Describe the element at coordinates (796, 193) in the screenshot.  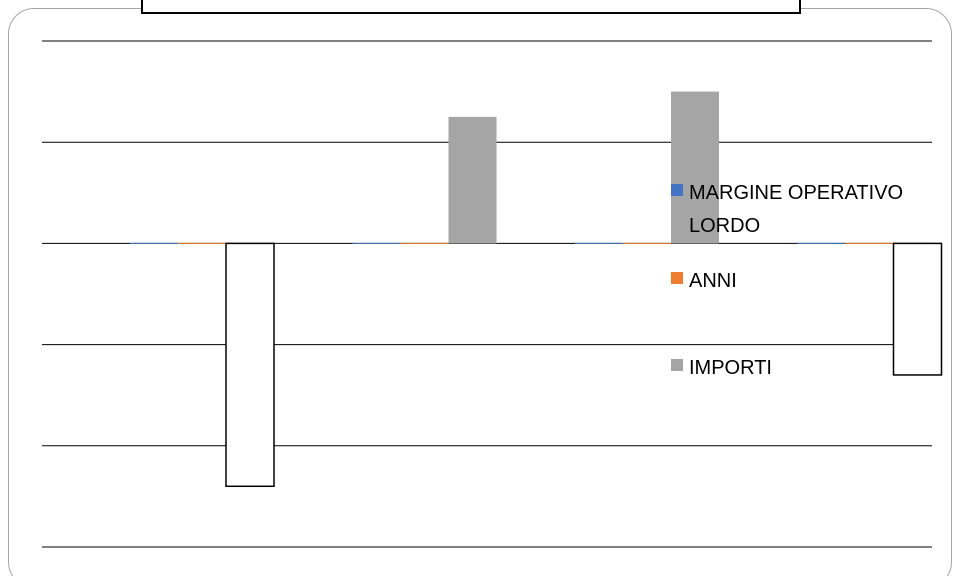
I see `legend-label-1: MARGINE OPERATIVO` at that location.